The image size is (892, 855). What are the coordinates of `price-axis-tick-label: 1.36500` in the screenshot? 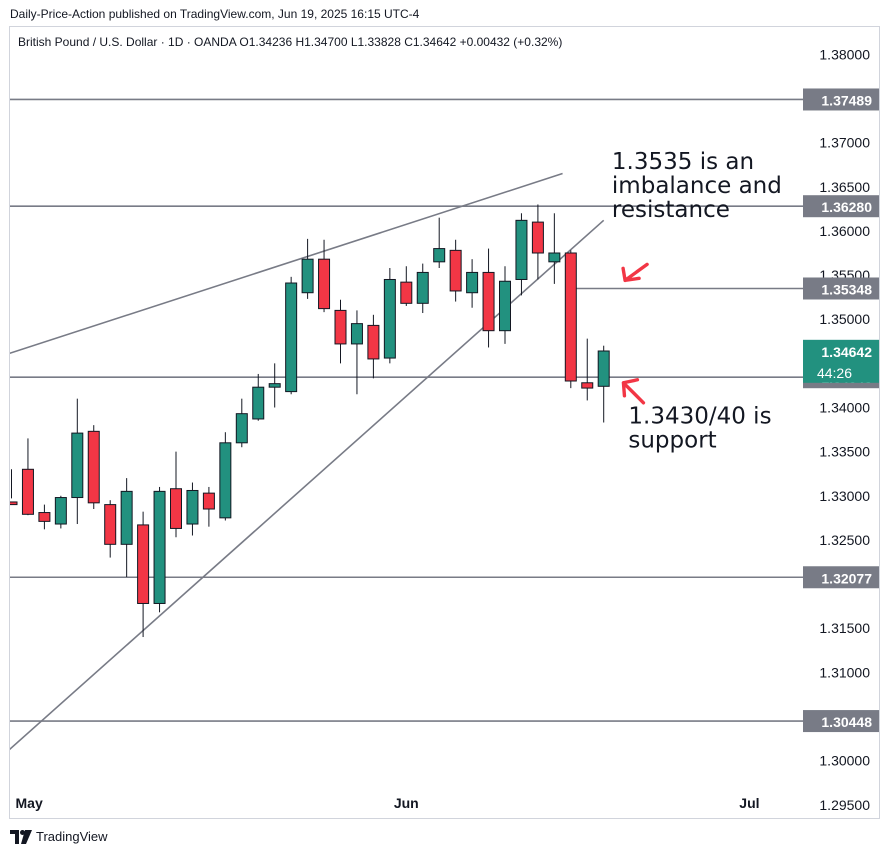 It's located at (844, 187).